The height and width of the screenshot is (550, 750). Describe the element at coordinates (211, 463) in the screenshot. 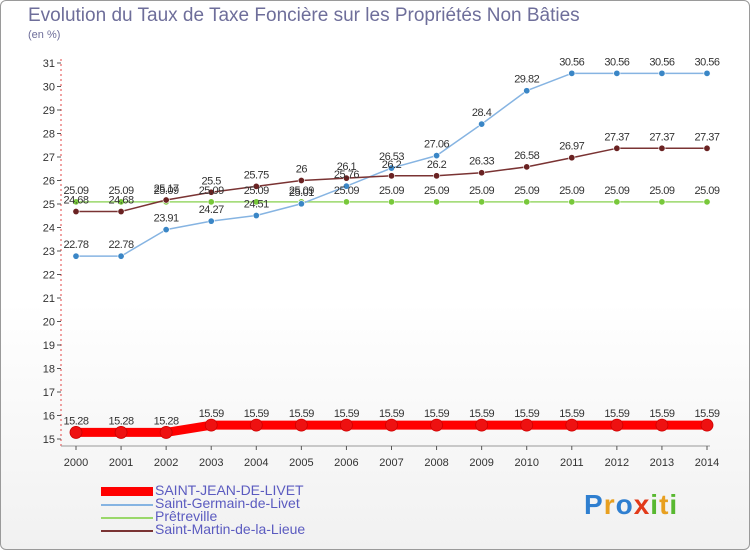

I see `x-tick-label: 2003` at that location.